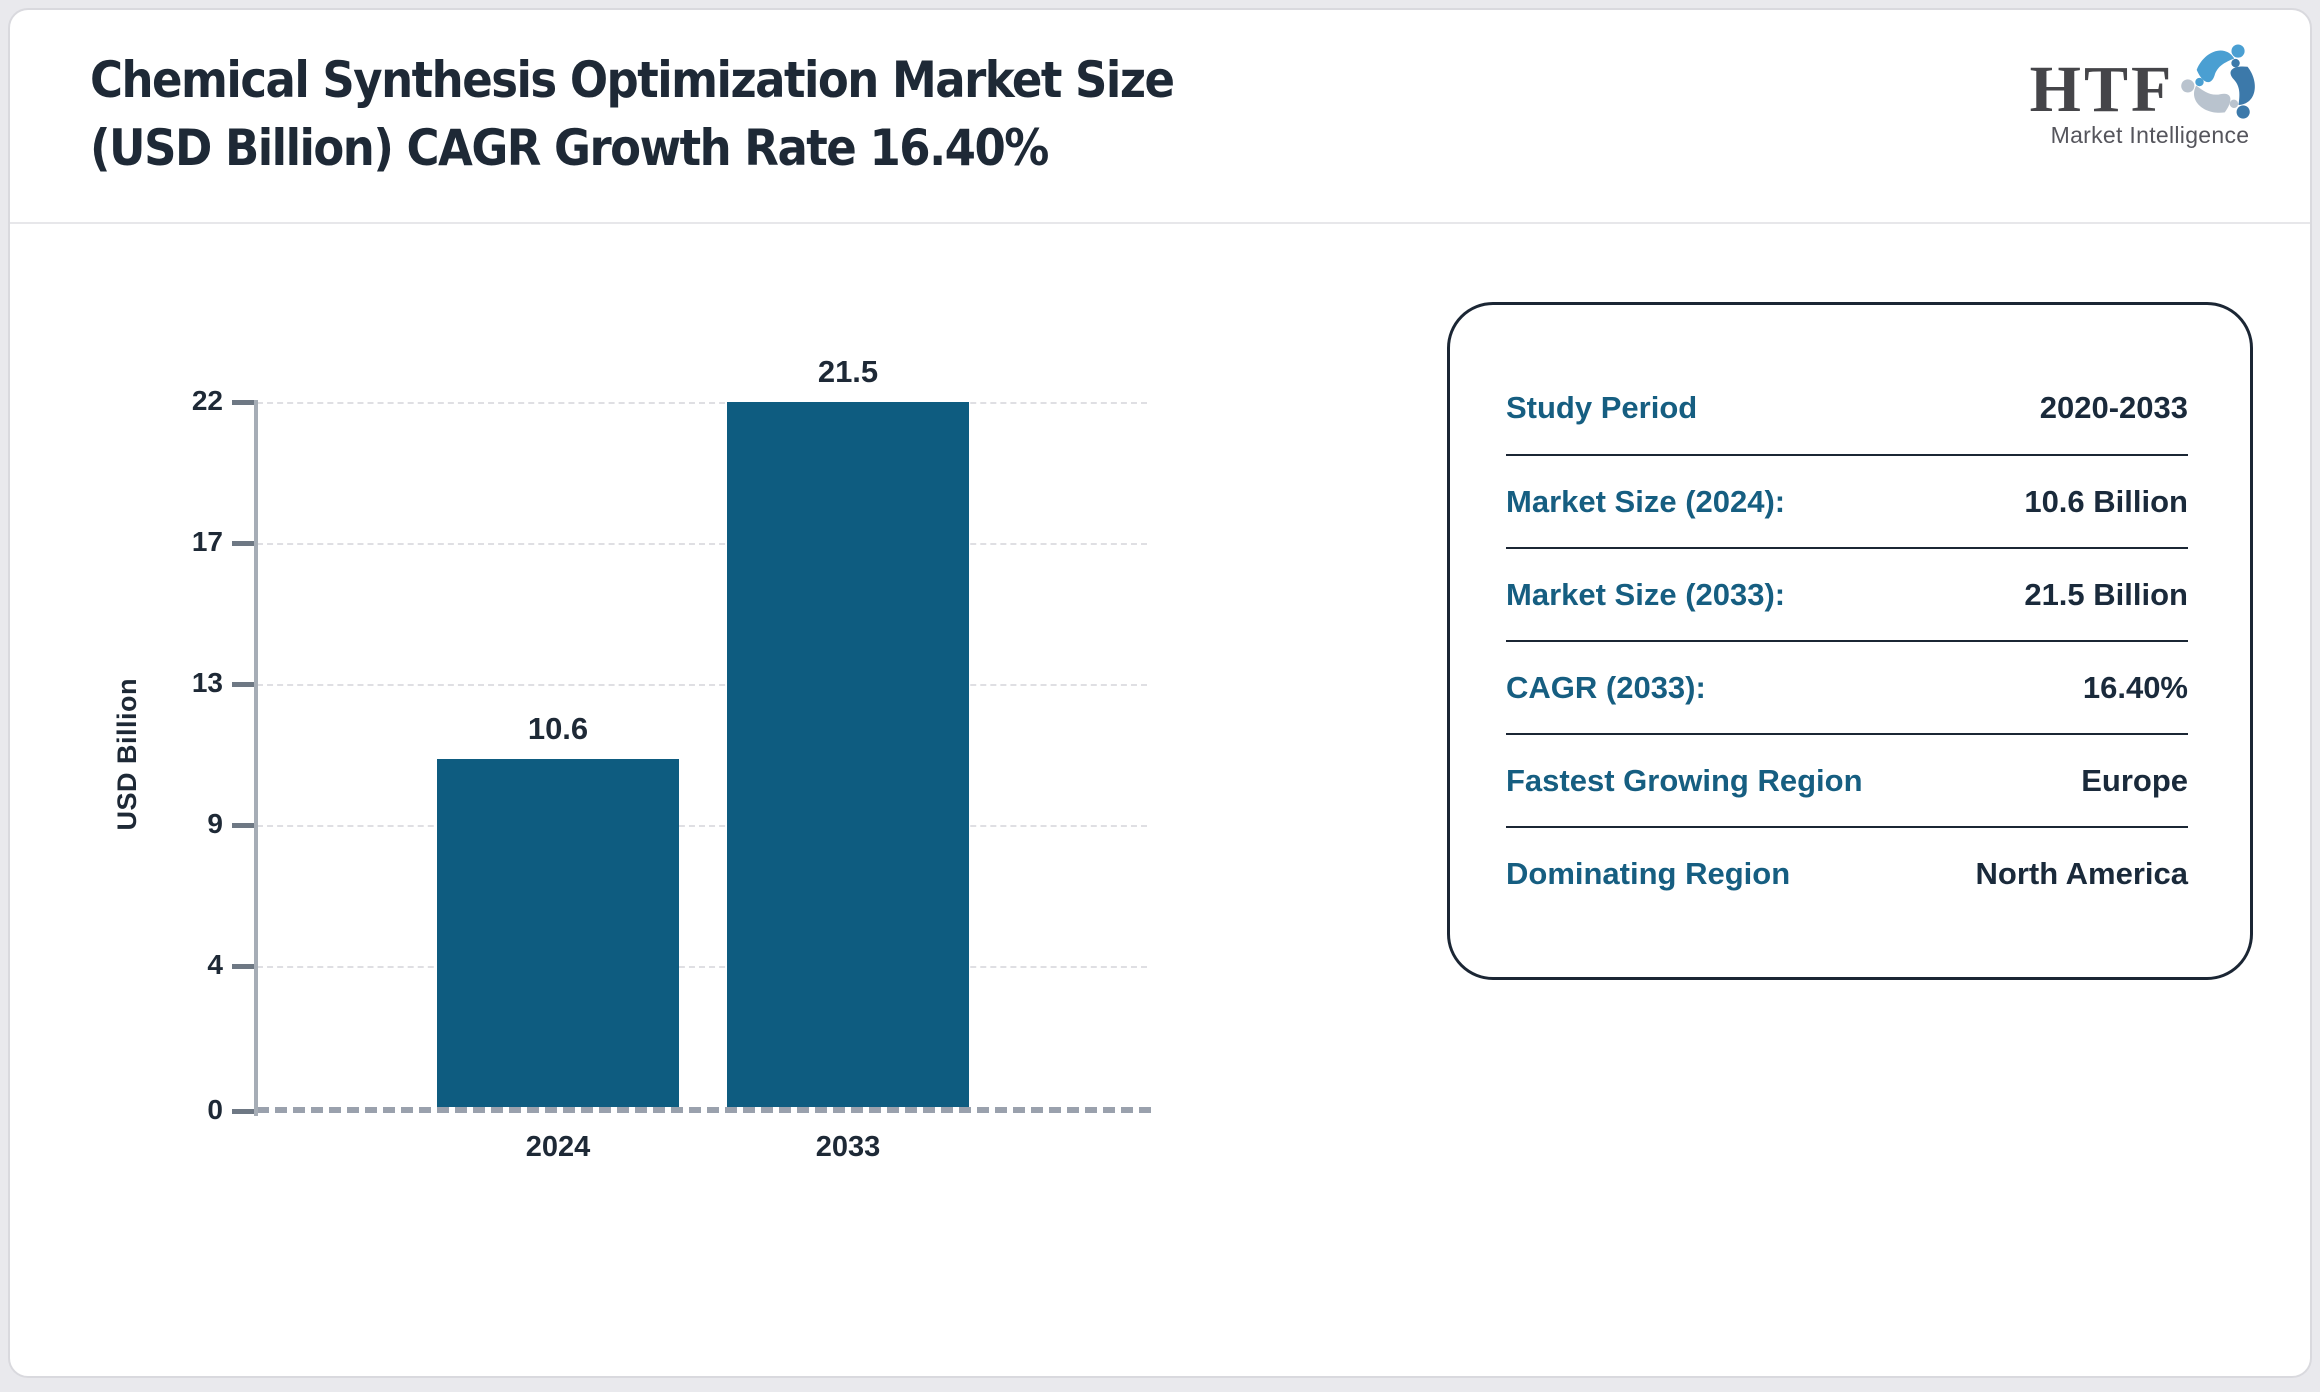 The width and height of the screenshot is (2320, 1392). I want to click on summary-row-value: 21.5 Billion, so click(2106, 594).